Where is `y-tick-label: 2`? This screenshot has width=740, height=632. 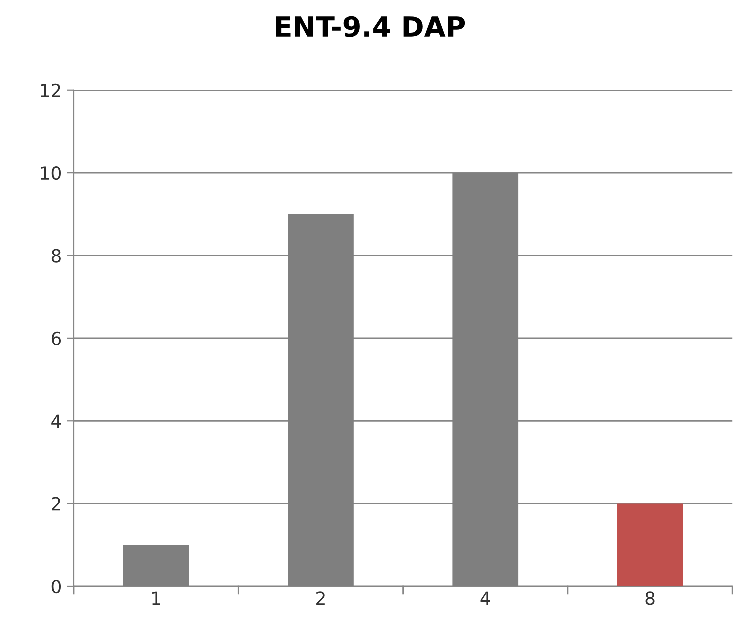
y-tick-label: 2 is located at coordinates (56, 504).